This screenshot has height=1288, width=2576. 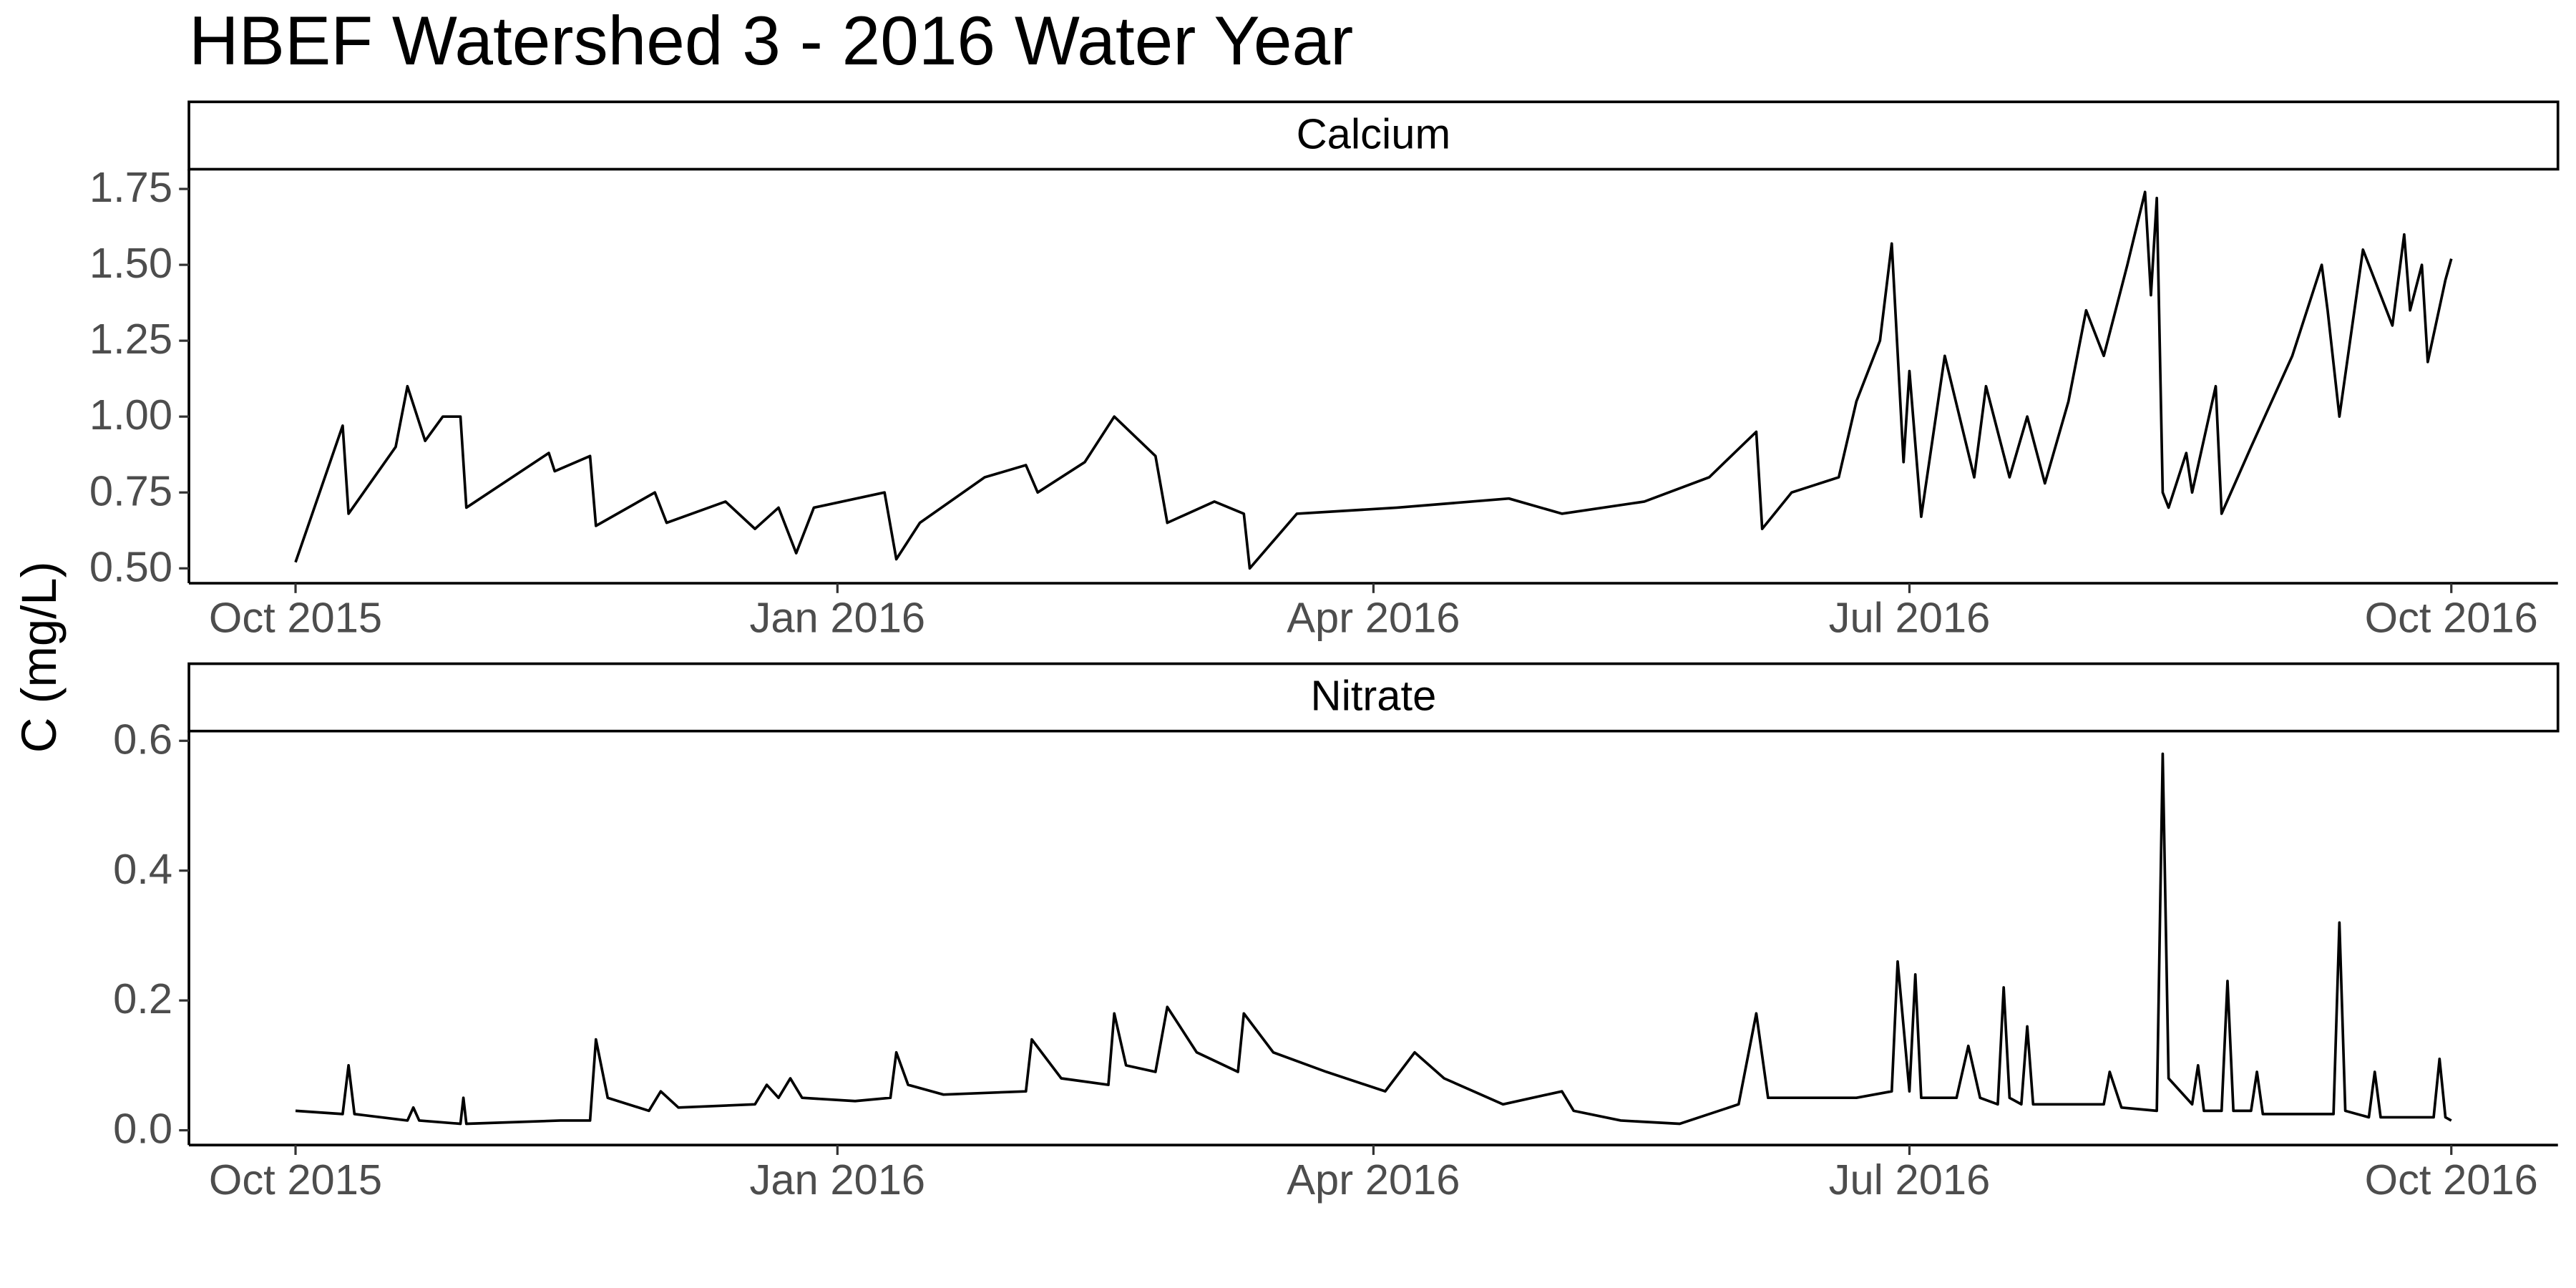 I want to click on y-tick-label: 1.25, so click(x=130, y=339).